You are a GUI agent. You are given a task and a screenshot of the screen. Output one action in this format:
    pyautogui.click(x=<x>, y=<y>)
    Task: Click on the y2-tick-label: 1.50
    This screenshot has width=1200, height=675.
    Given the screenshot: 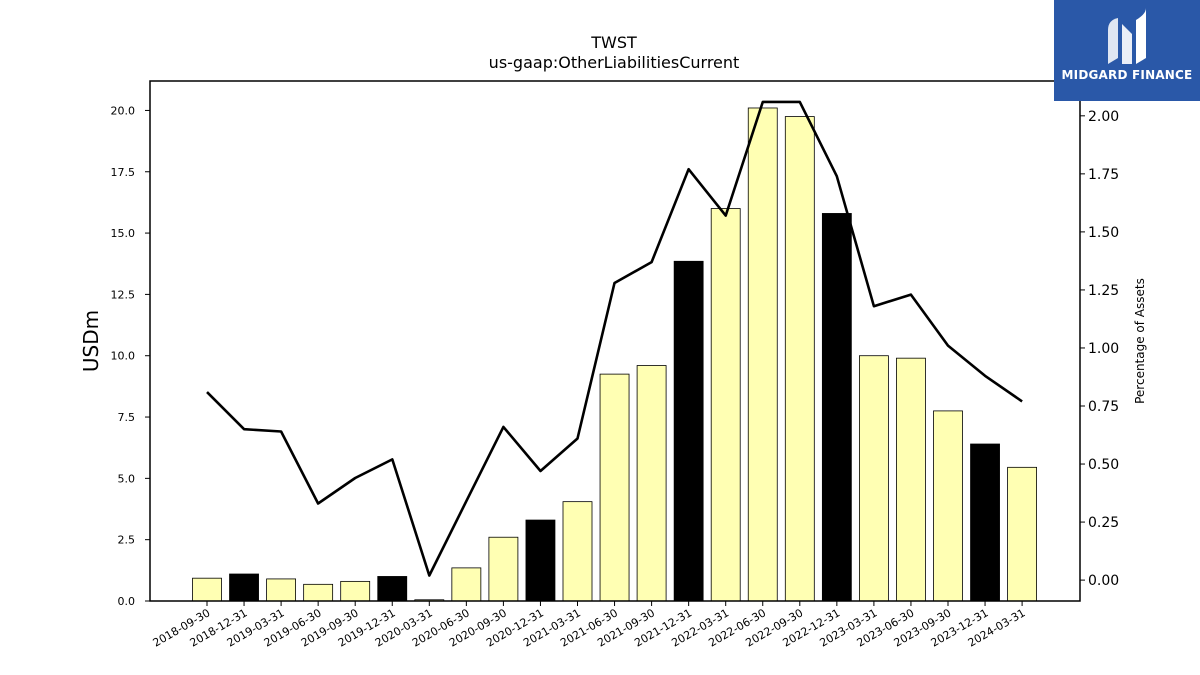 What is the action you would take?
    pyautogui.click(x=1103, y=233)
    